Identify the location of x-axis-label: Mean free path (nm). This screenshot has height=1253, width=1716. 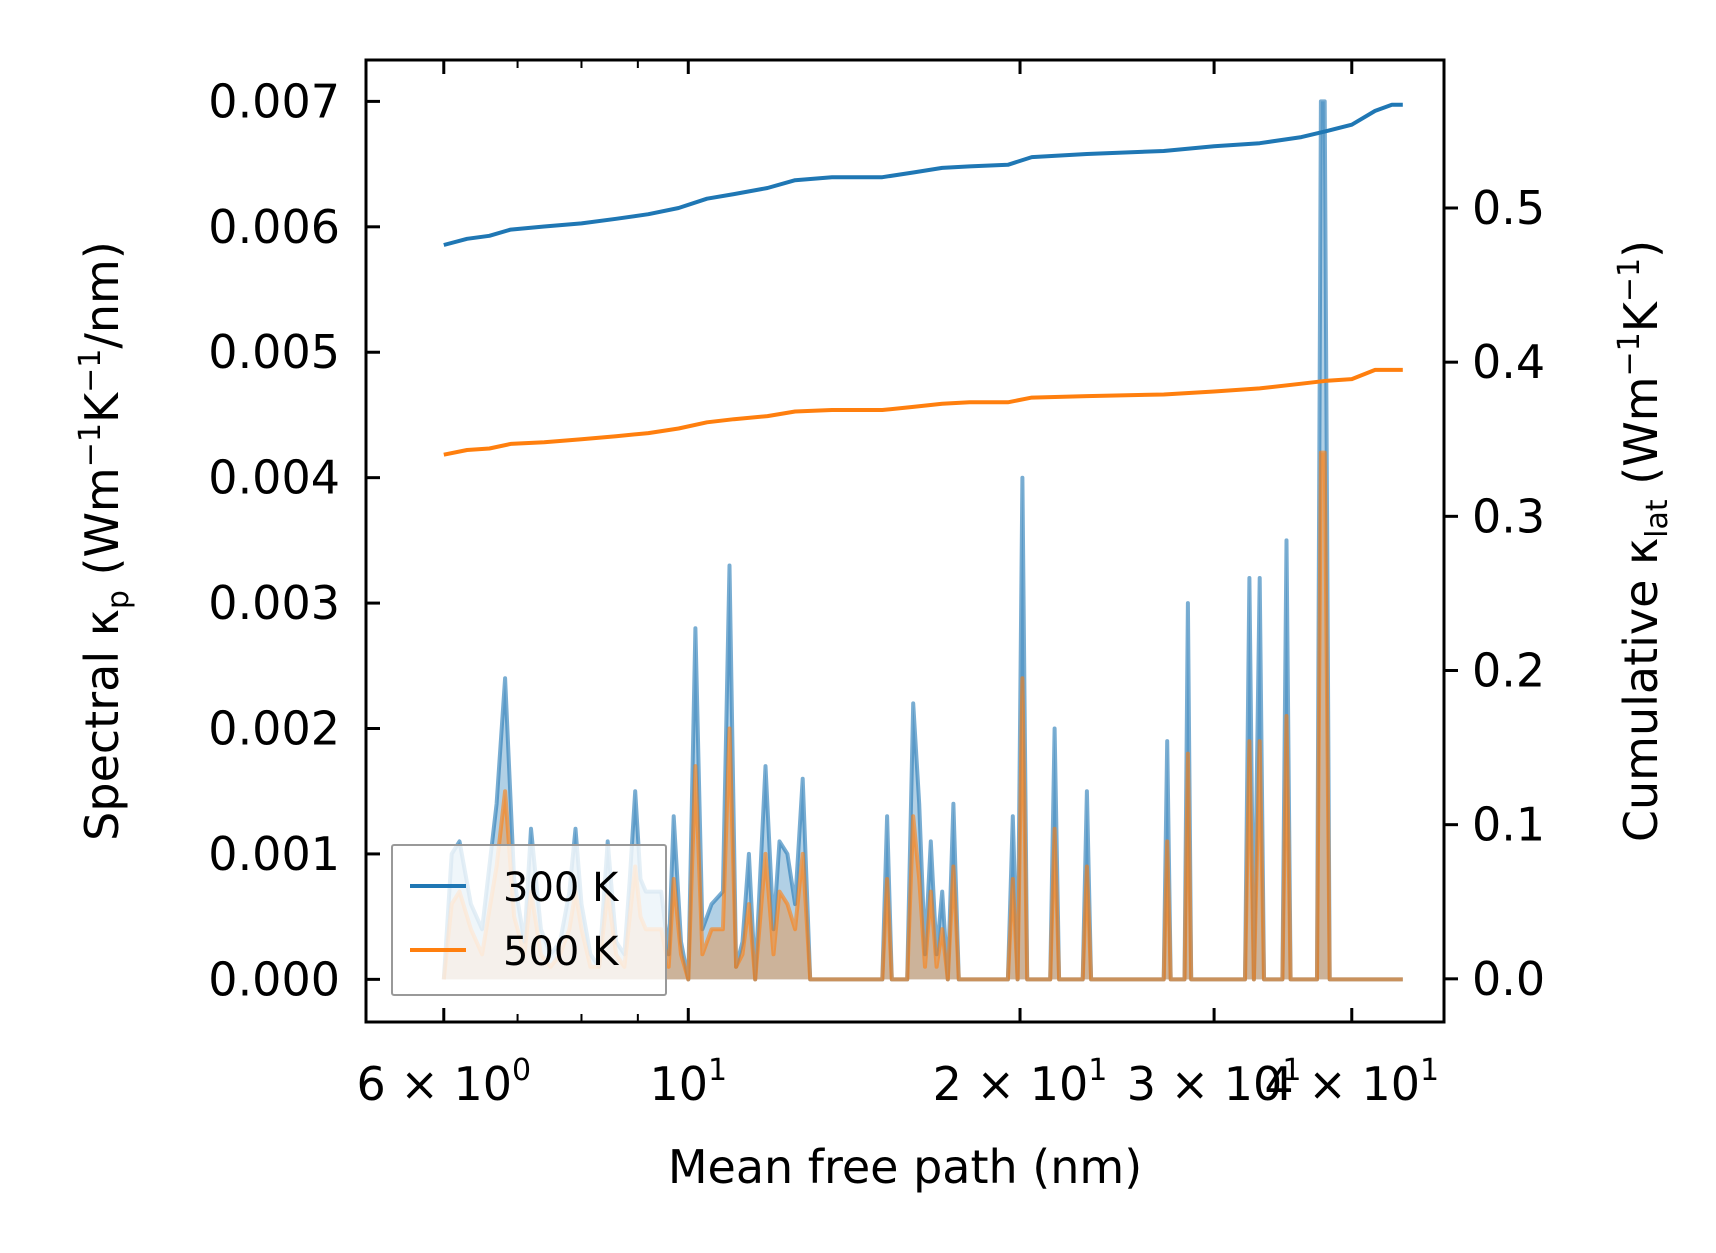
(905, 1167).